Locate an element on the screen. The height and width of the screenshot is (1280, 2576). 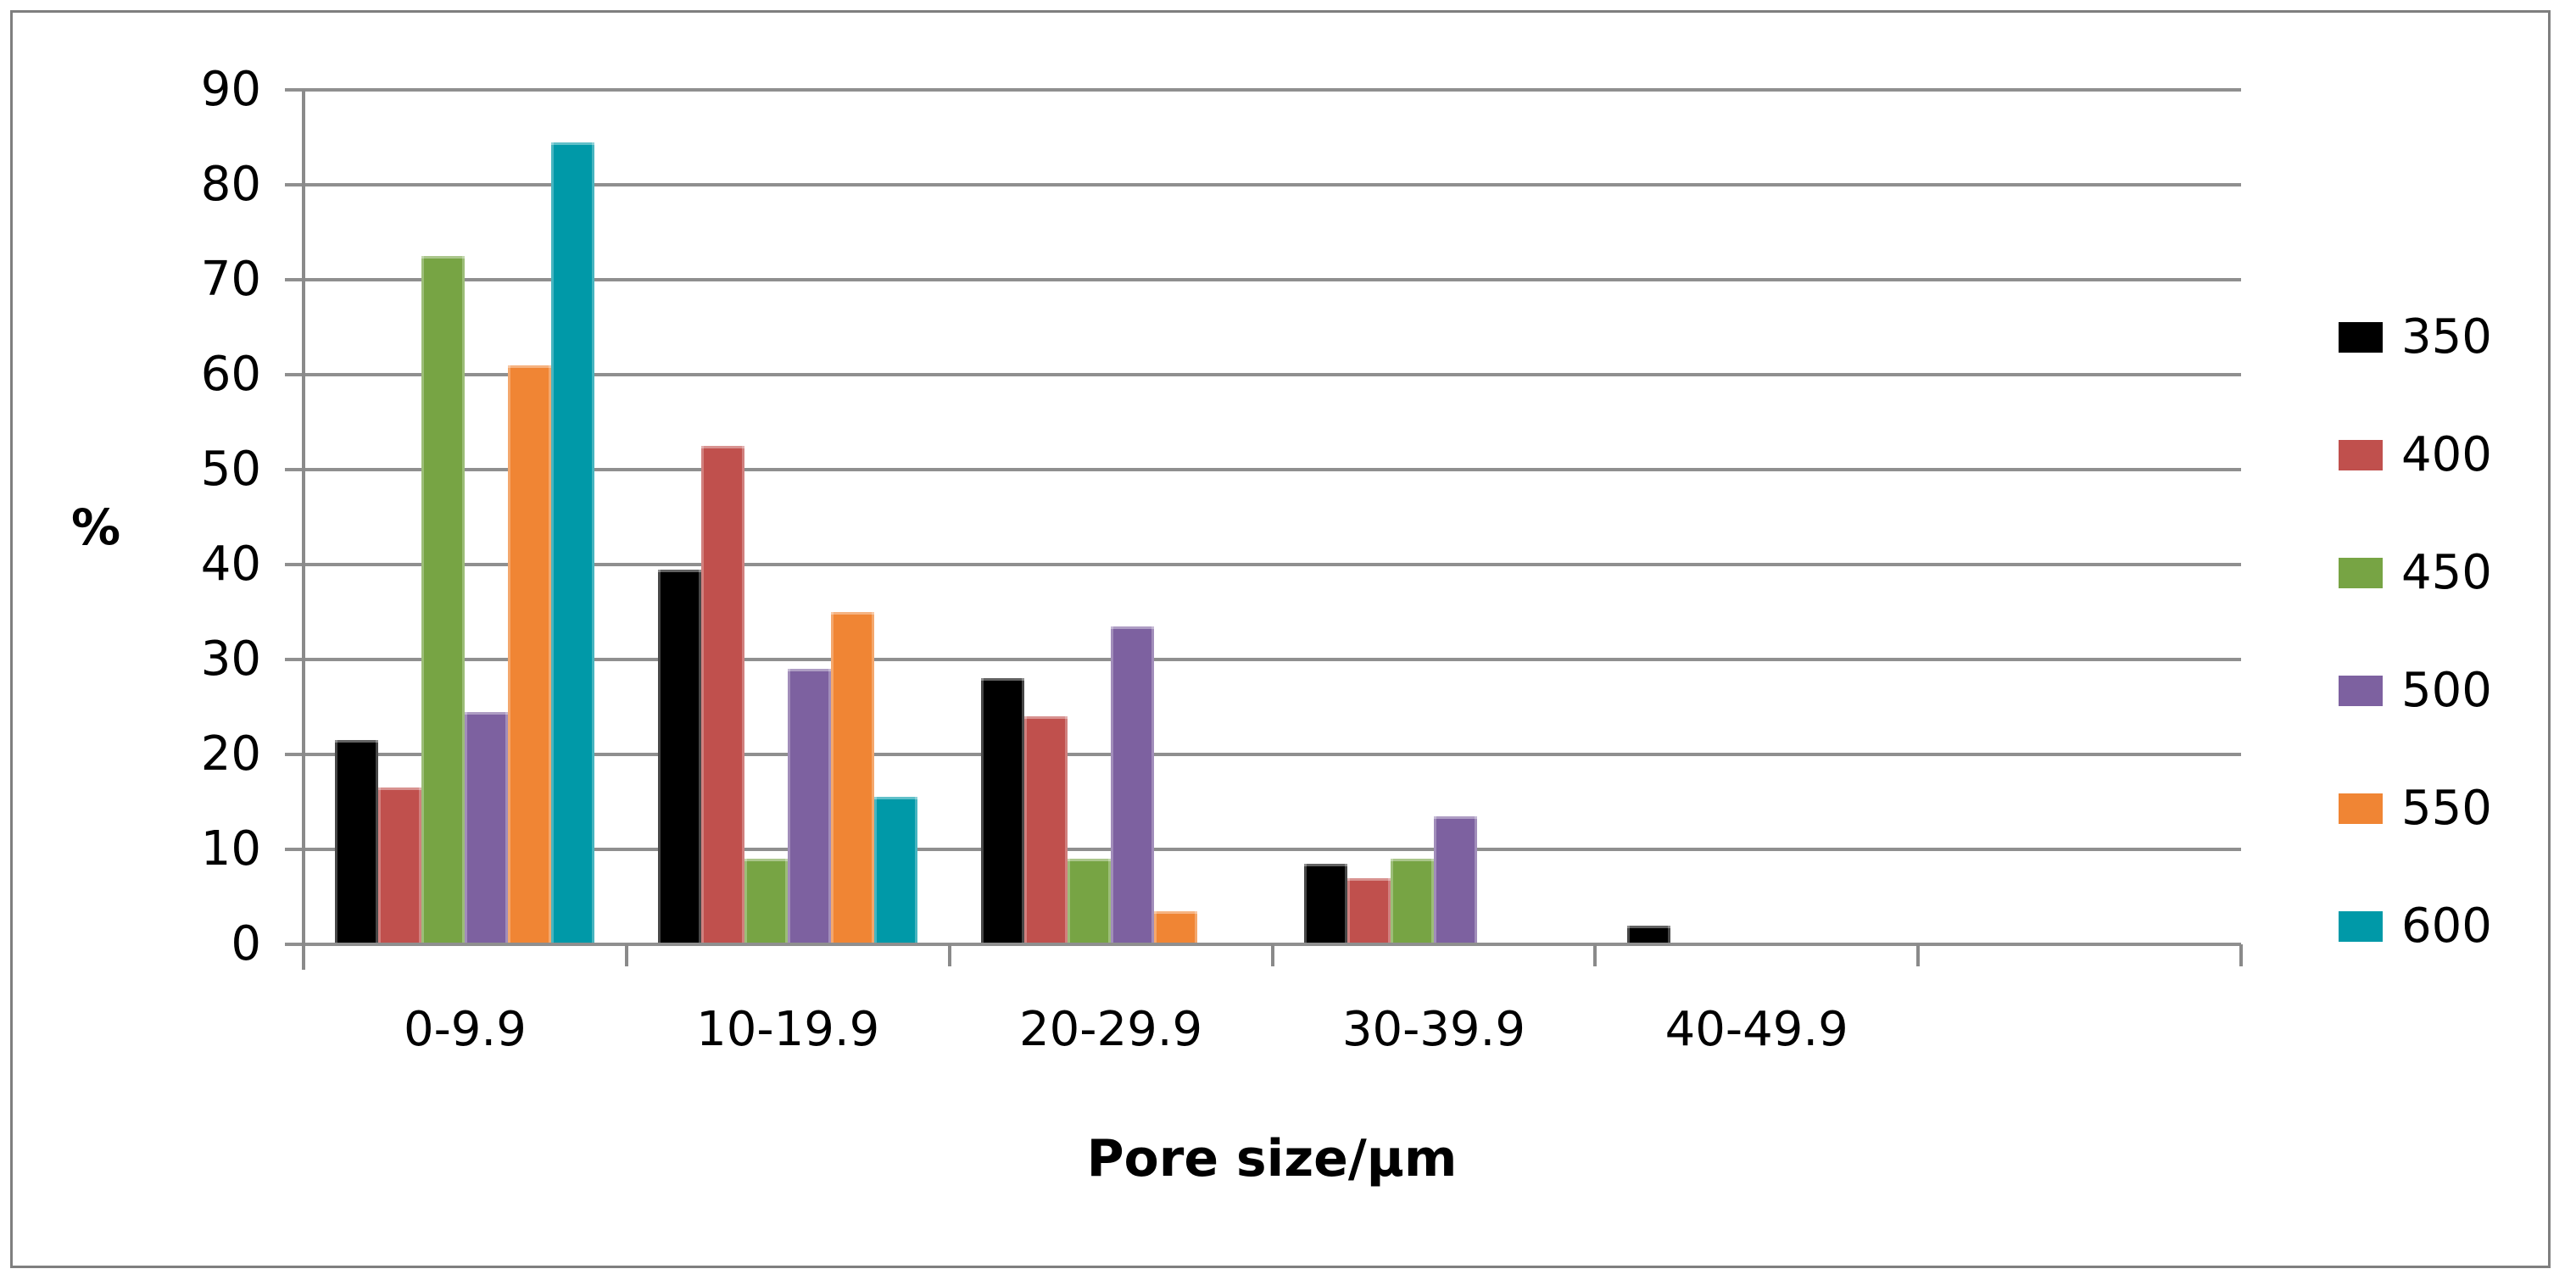
legend-label: 450 is located at coordinates (2446, 572).